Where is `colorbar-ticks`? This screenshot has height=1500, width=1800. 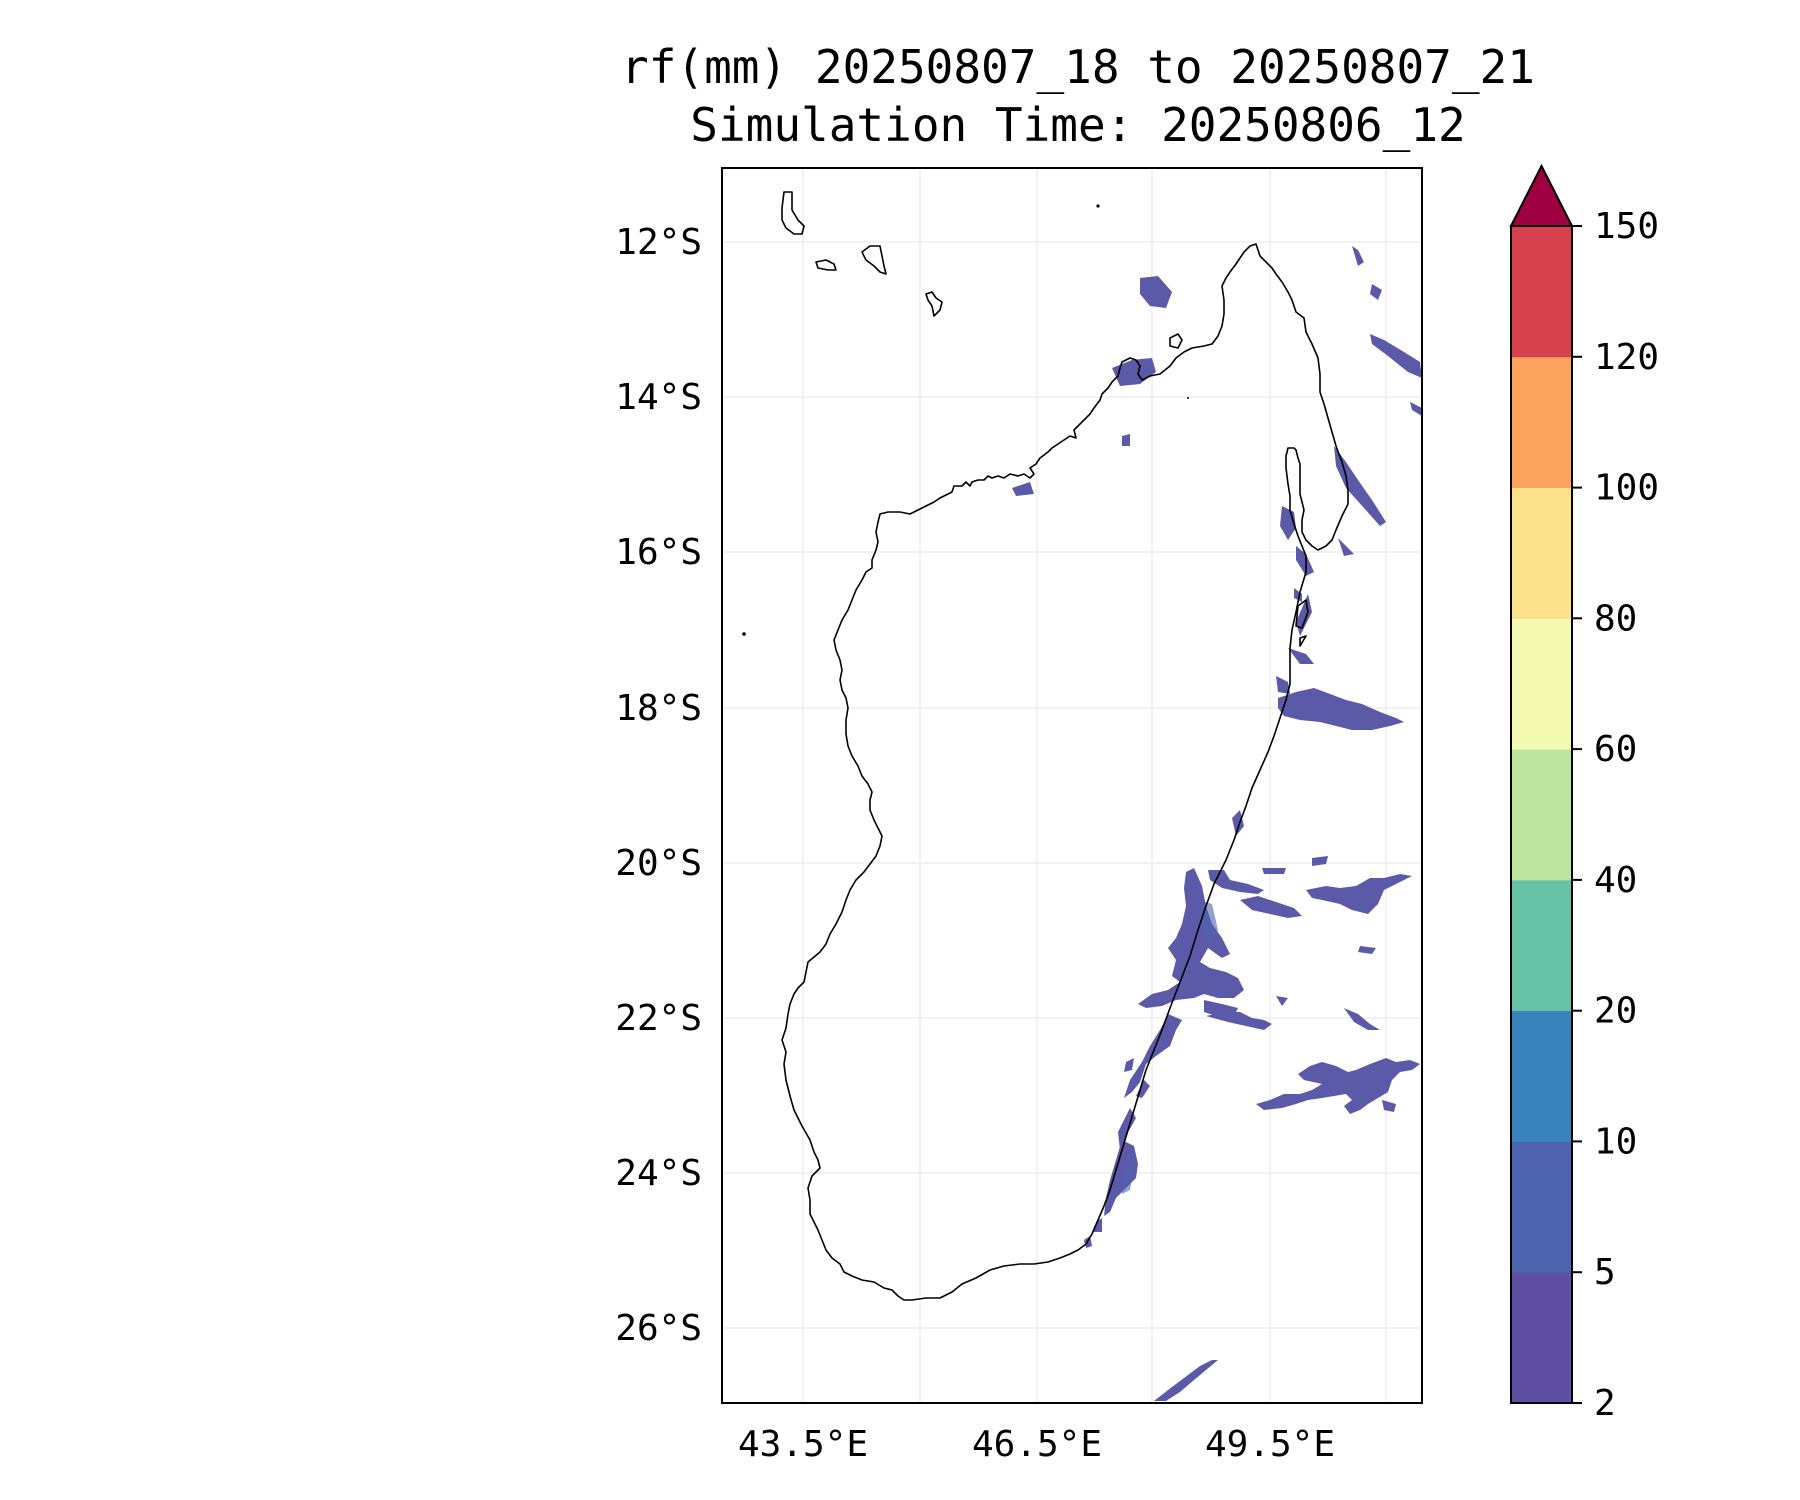
colorbar-ticks is located at coordinates (1577, 814).